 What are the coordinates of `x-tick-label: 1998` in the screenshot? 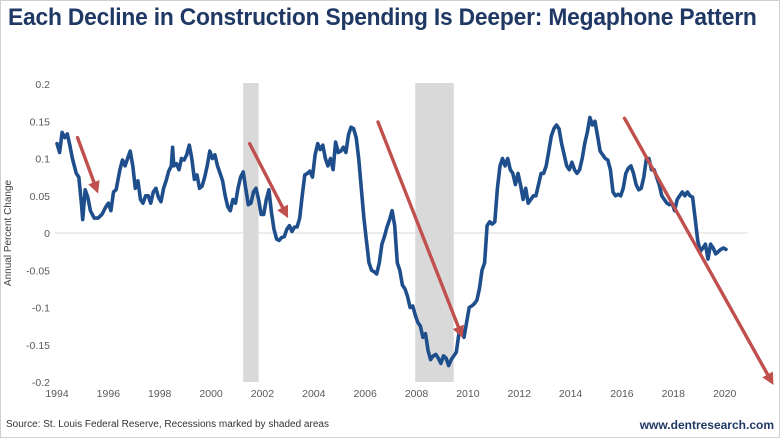 It's located at (160, 394).